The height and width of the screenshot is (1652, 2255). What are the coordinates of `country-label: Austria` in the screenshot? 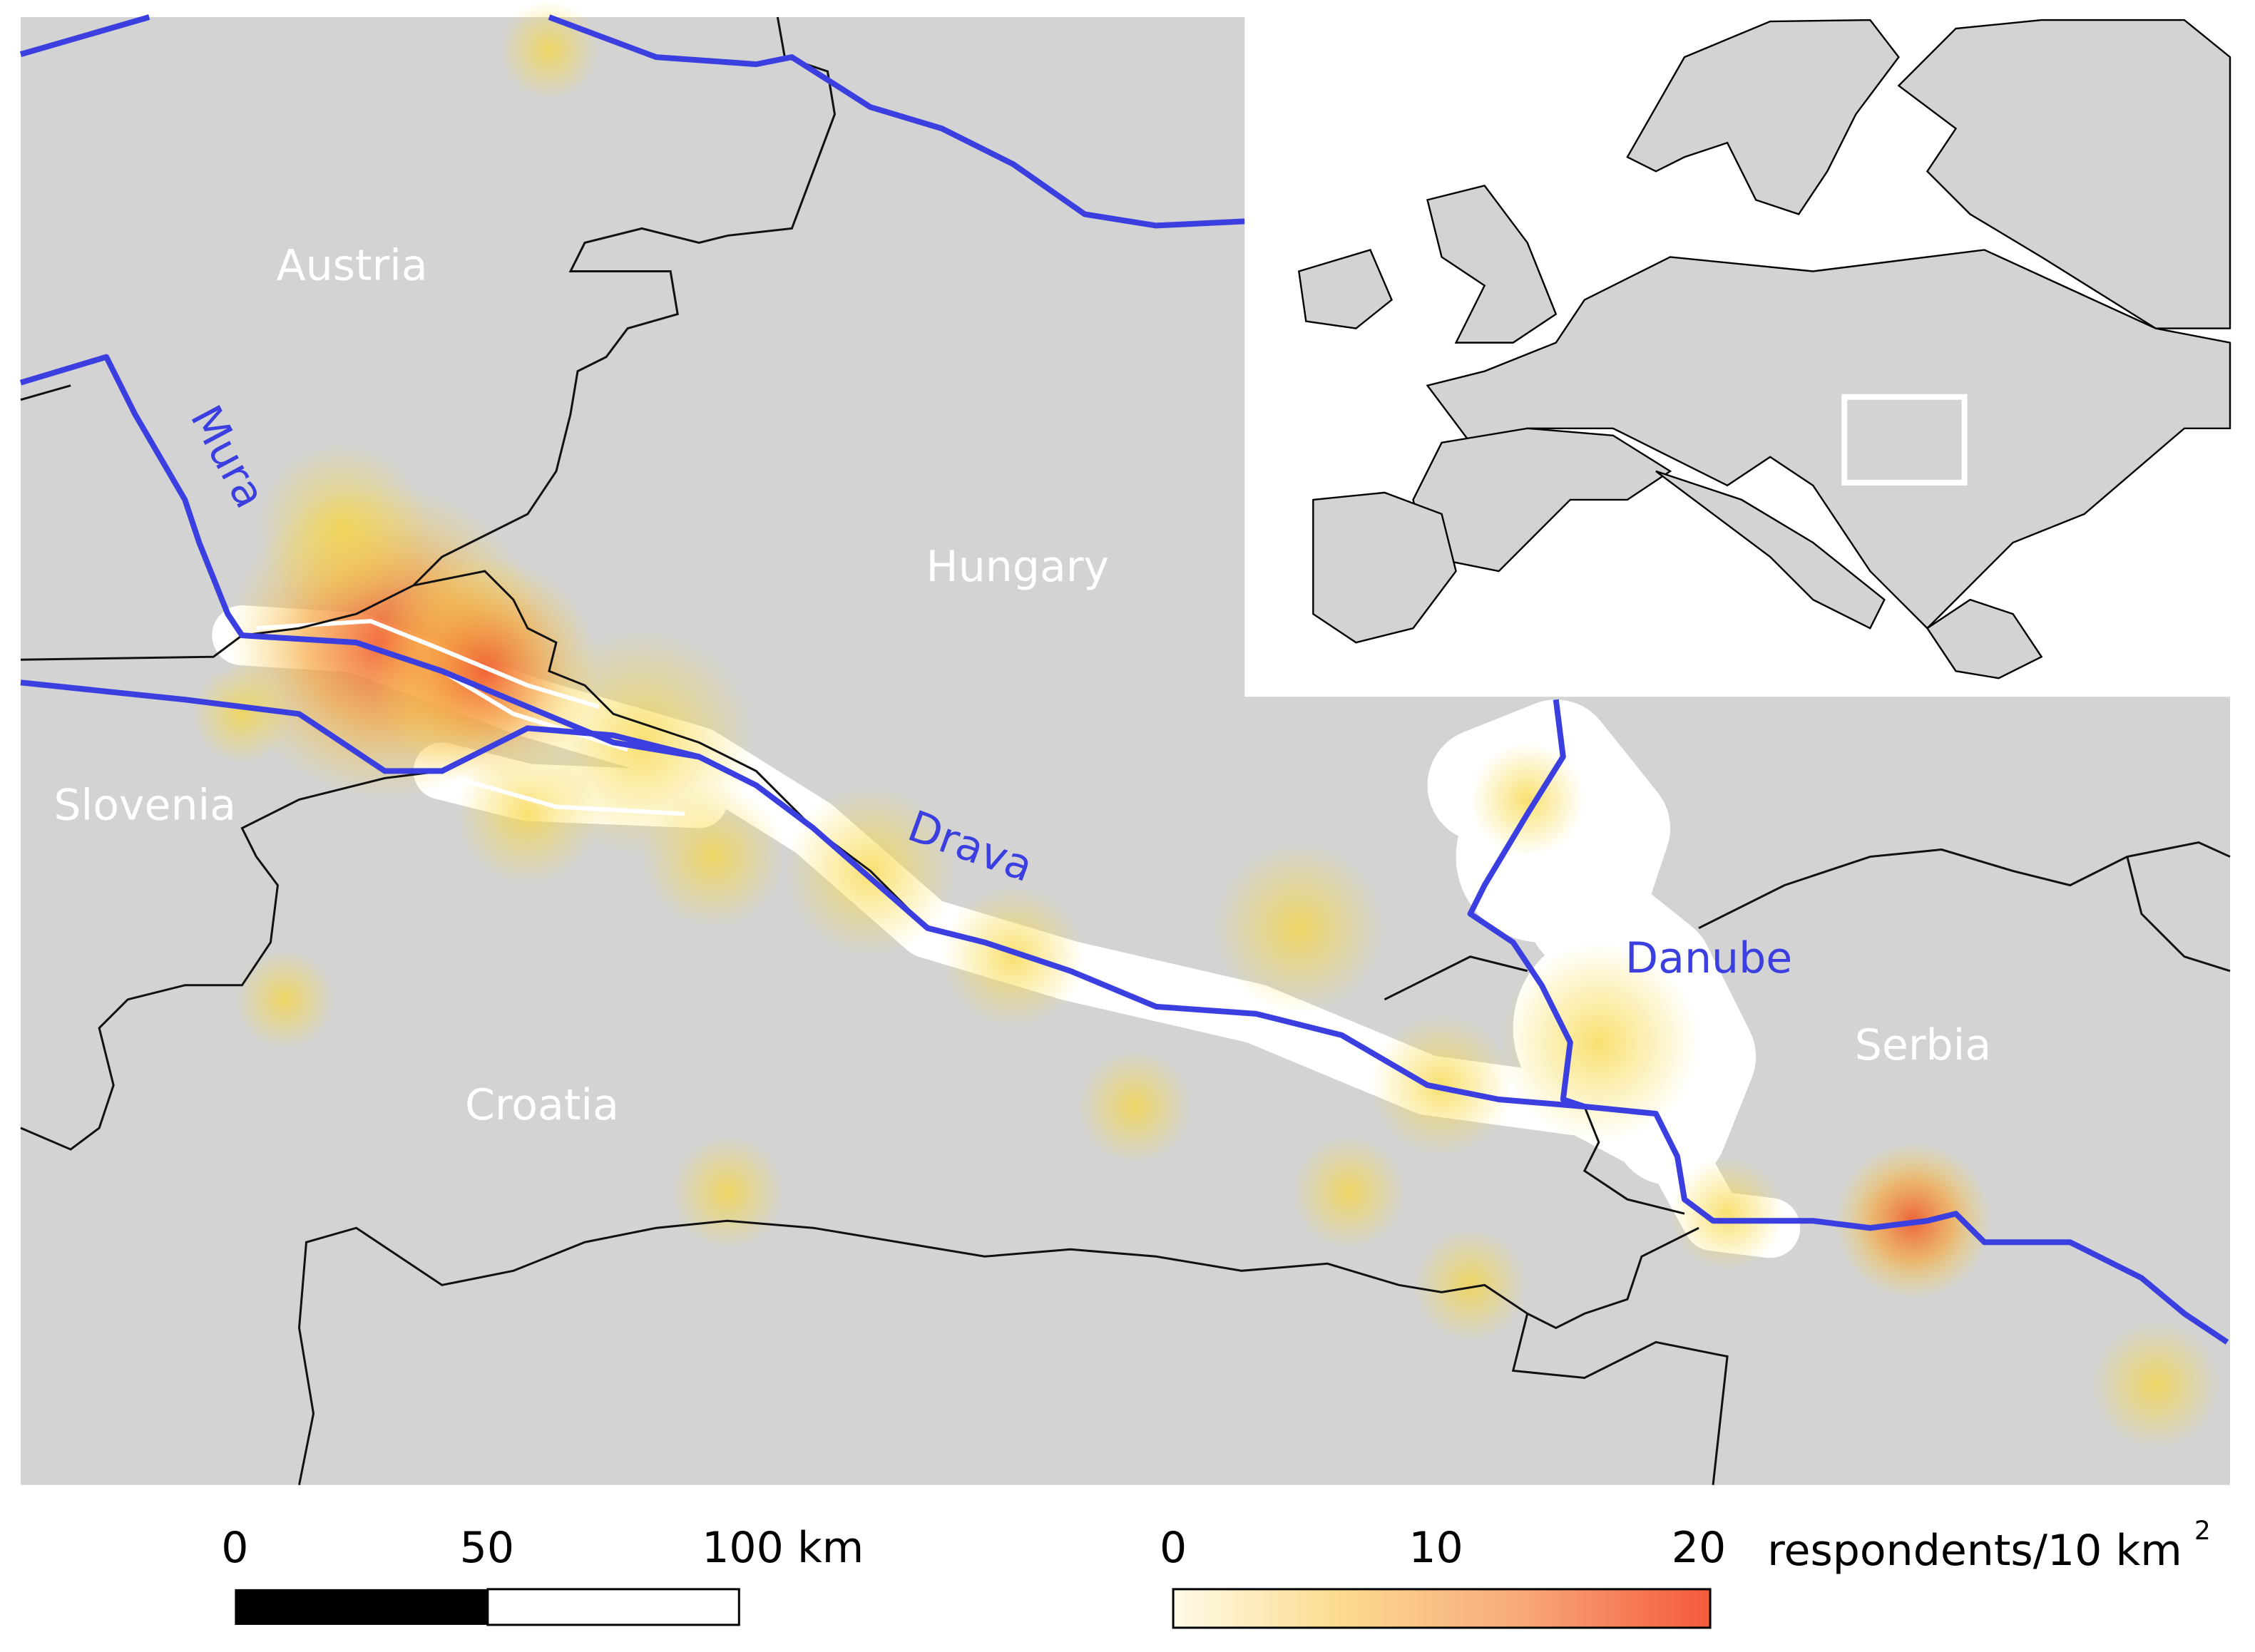 It's located at (351, 266).